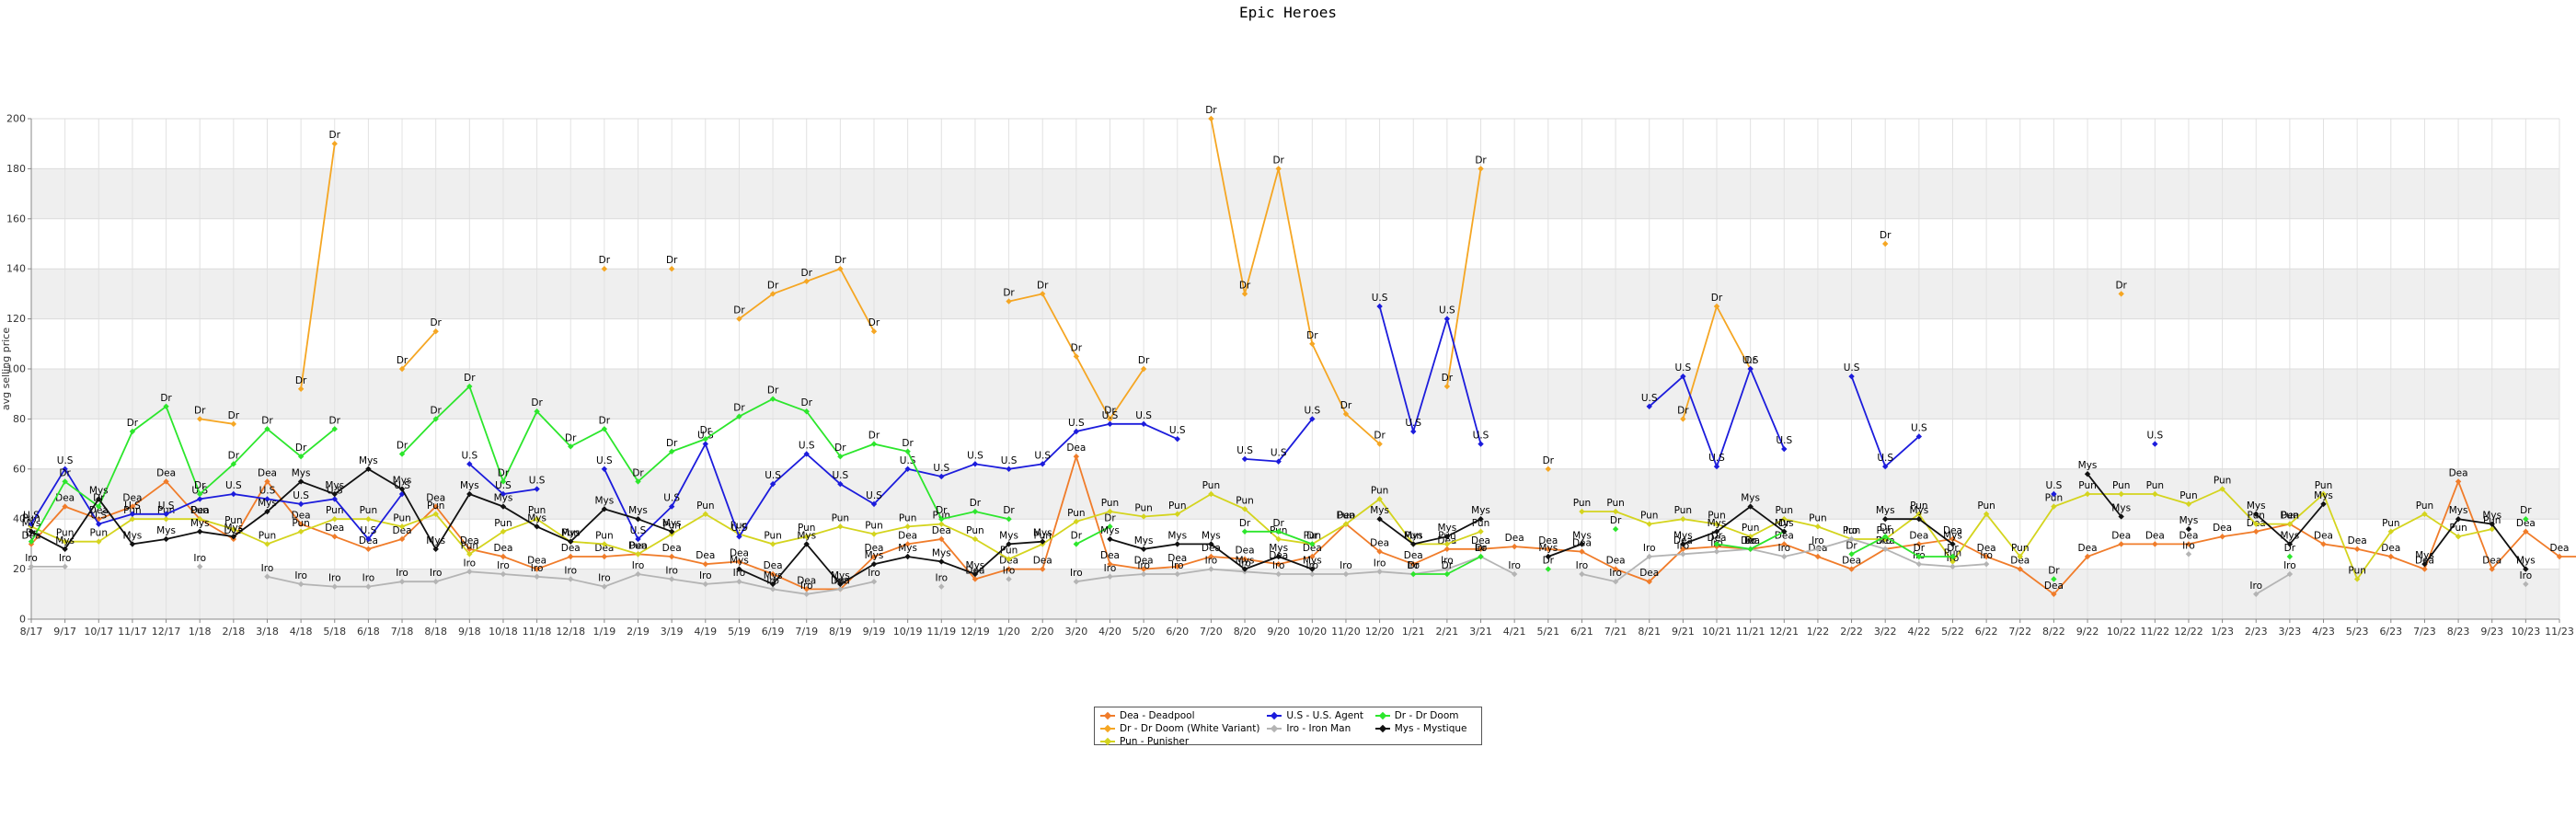  Describe the element at coordinates (1177, 632) in the screenshot. I see `x-tick-label: 6/20` at that location.